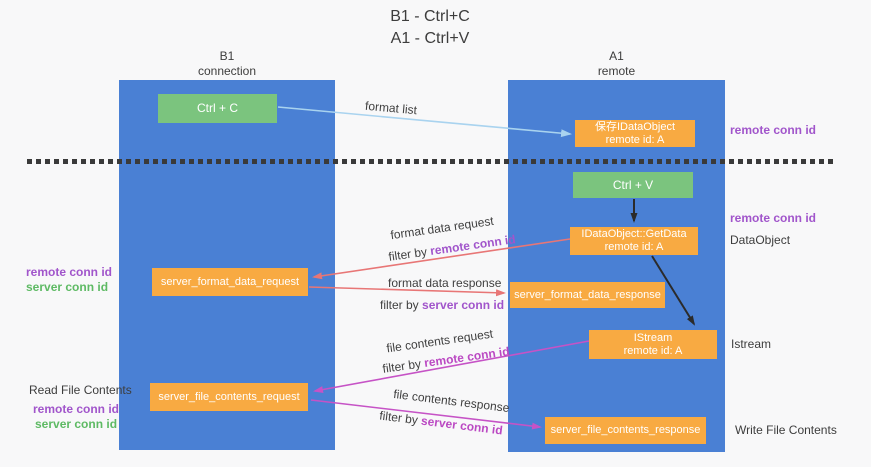 Image resolution: width=871 pixels, height=467 pixels. I want to click on left-label-remote-conn-id-2: remote conn id, so click(76, 409).